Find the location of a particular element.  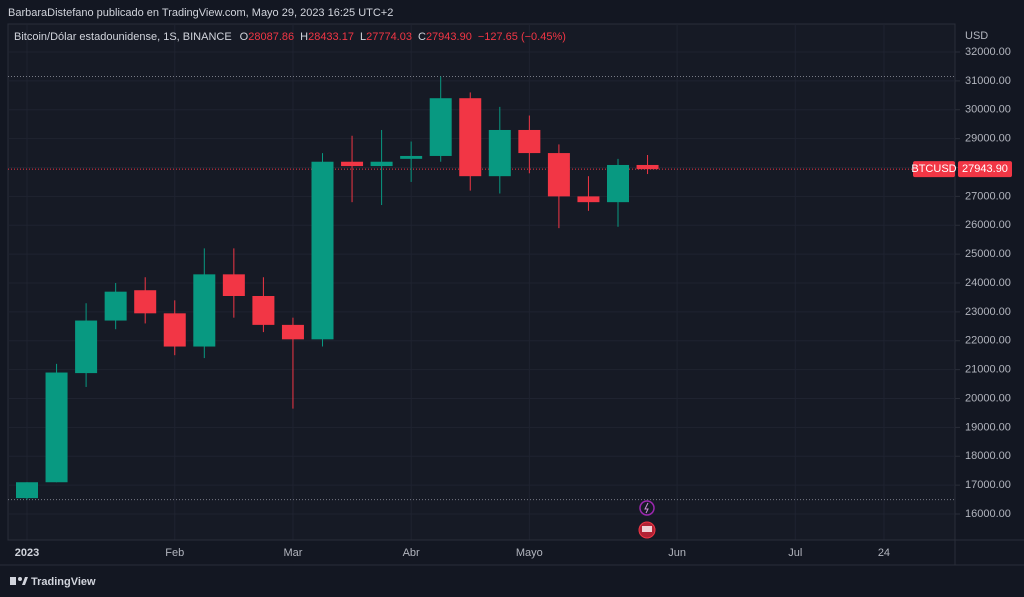

brand: TradingView is located at coordinates (63, 582).